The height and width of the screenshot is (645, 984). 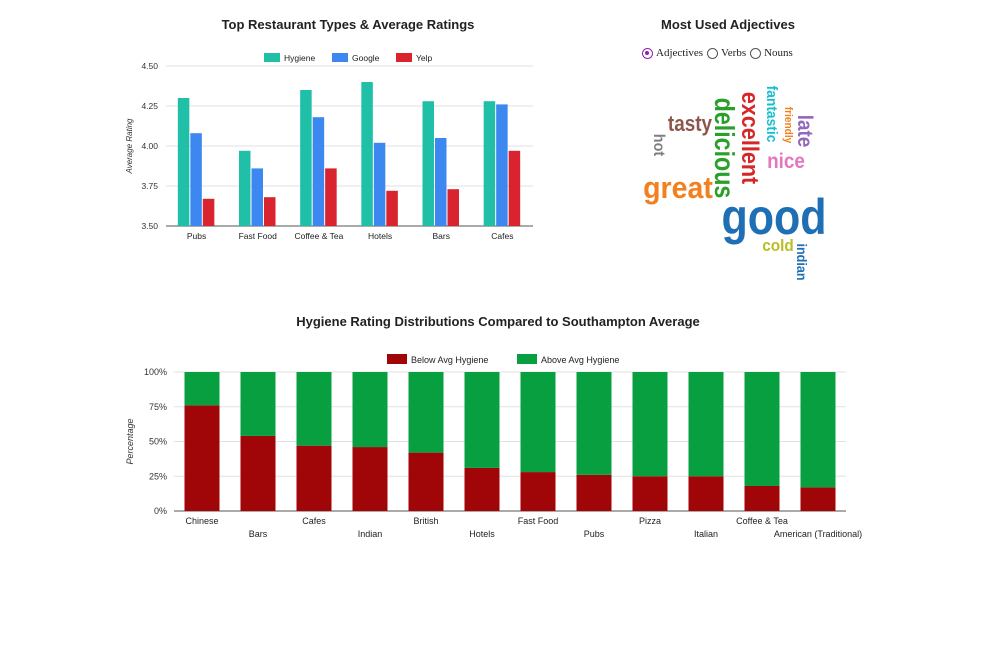 I want to click on bar-below-indian, so click(x=370, y=479).